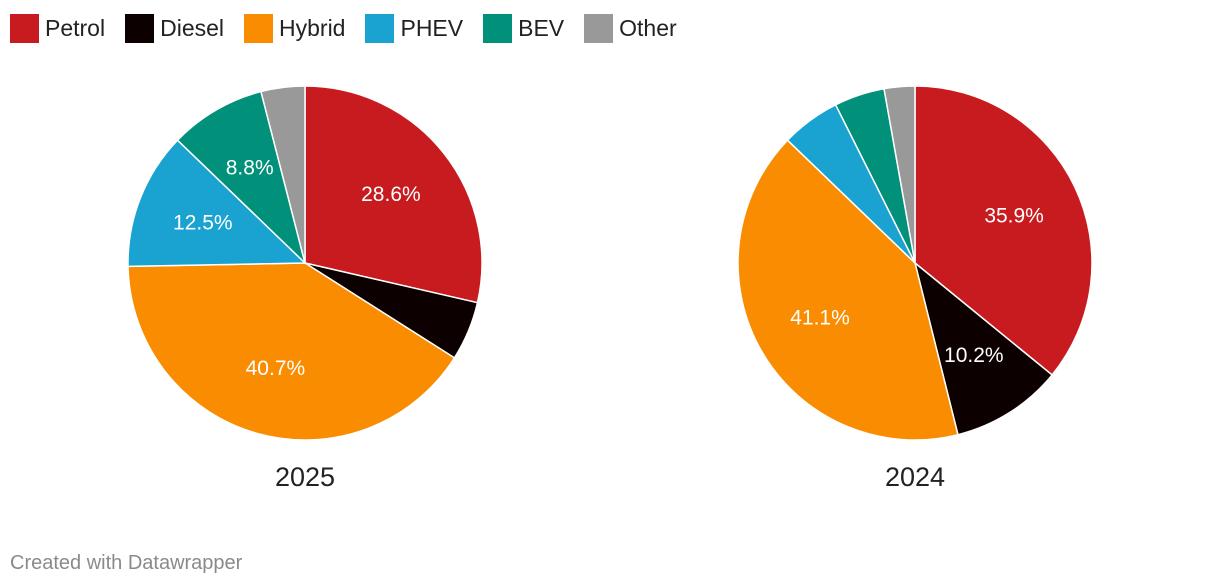 This screenshot has height=588, width=1220. What do you see at coordinates (250, 168) in the screenshot?
I see `pie-data-label: 8.8%` at bounding box center [250, 168].